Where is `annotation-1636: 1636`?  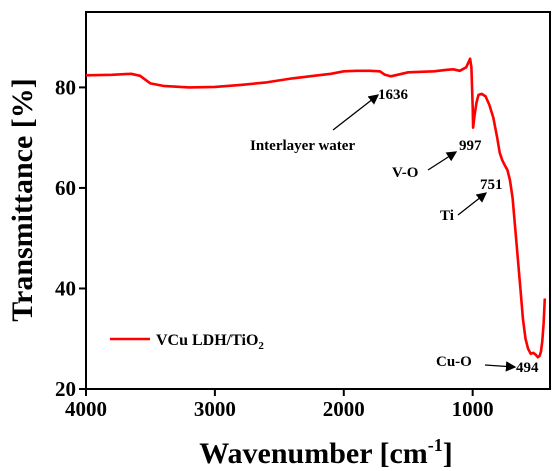
annotation-1636: 1636 is located at coordinates (393, 95).